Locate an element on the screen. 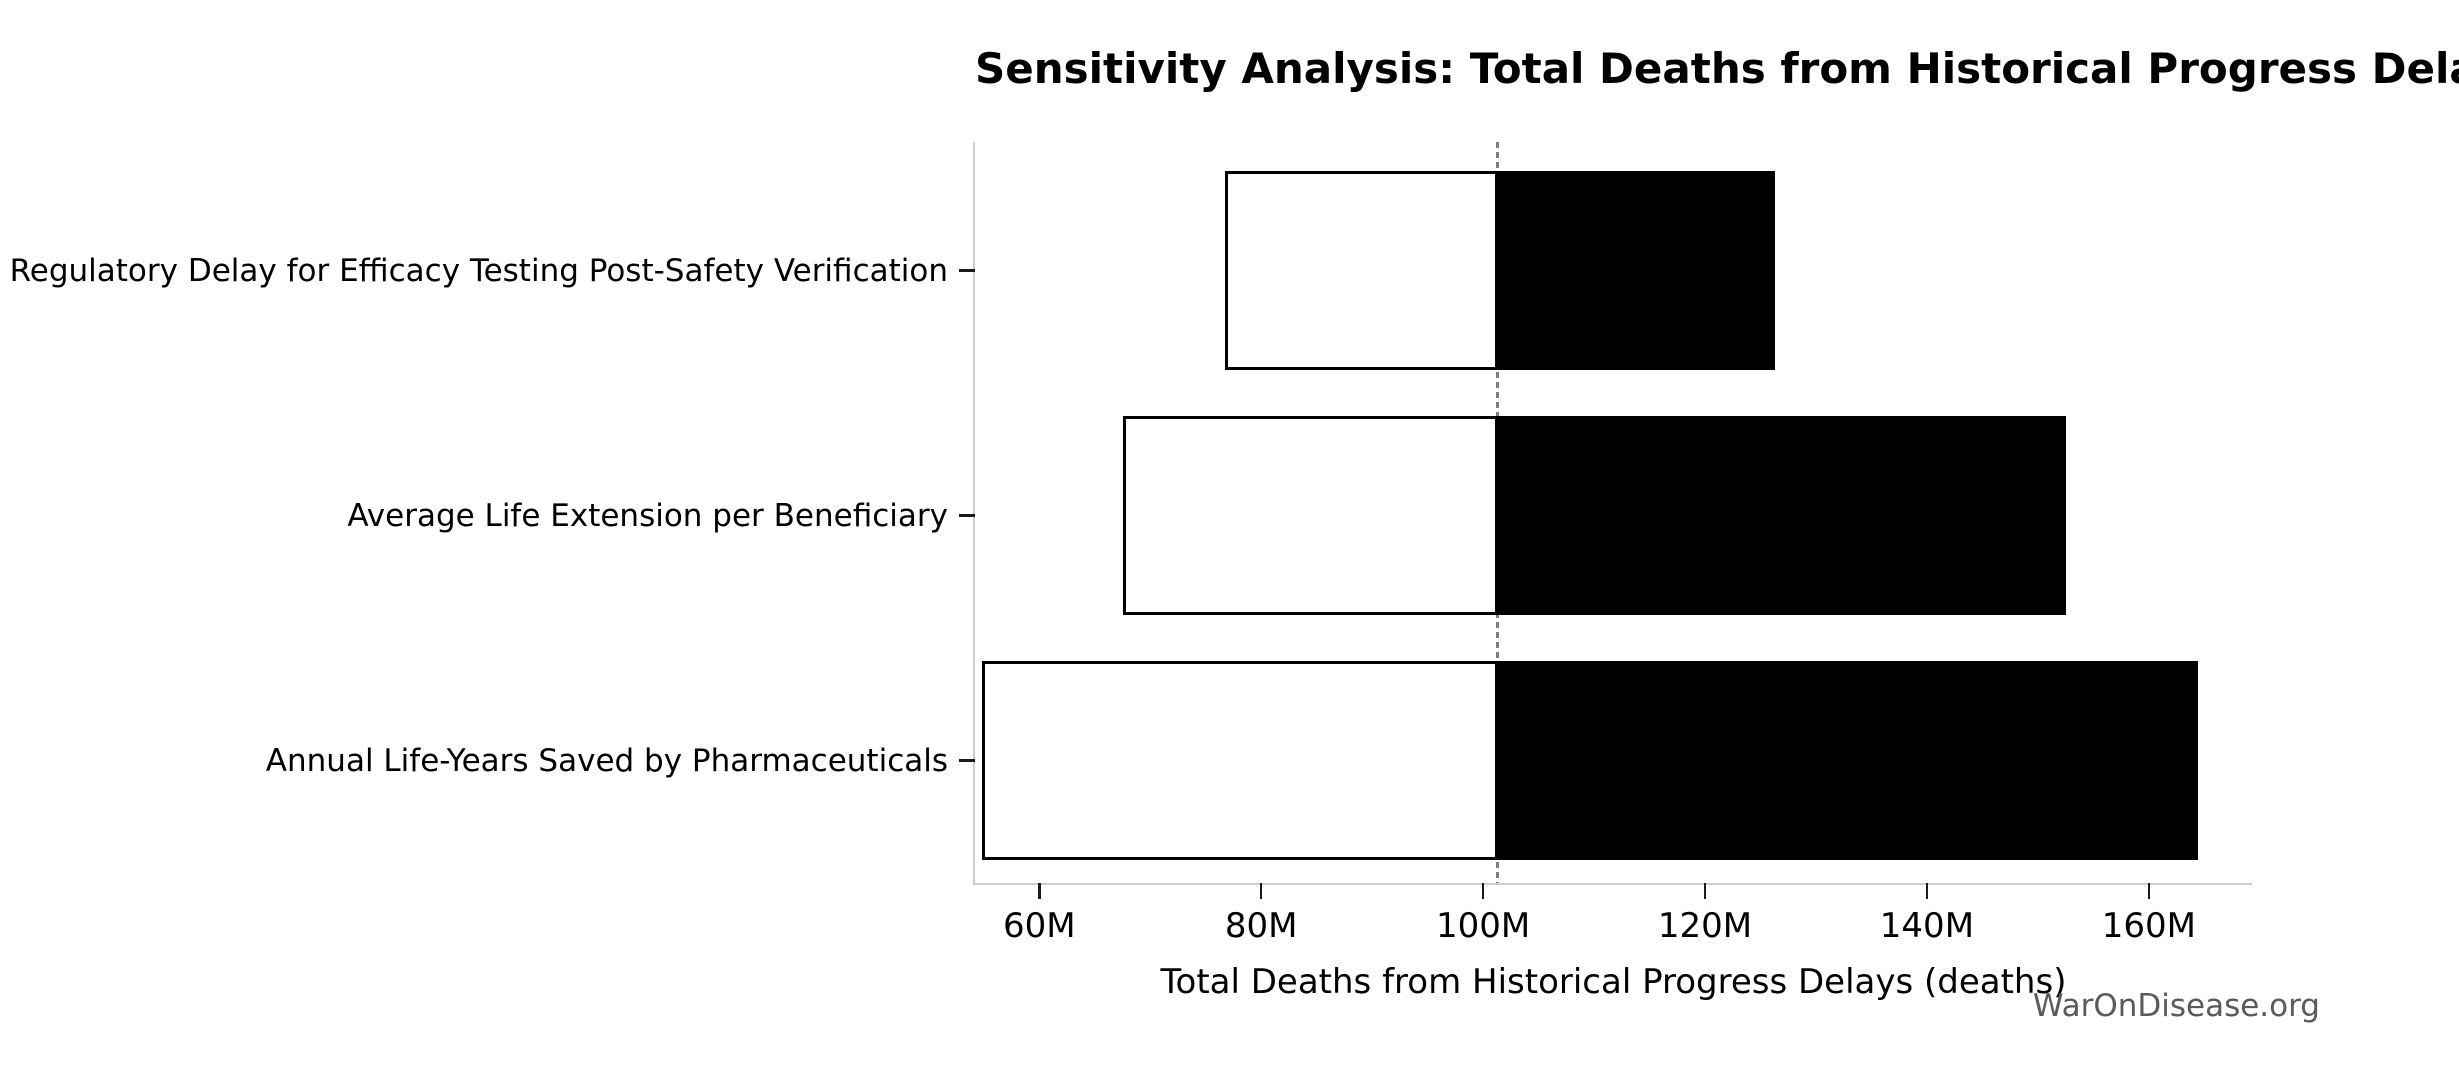  x-tick-label: 120M is located at coordinates (1705, 926).